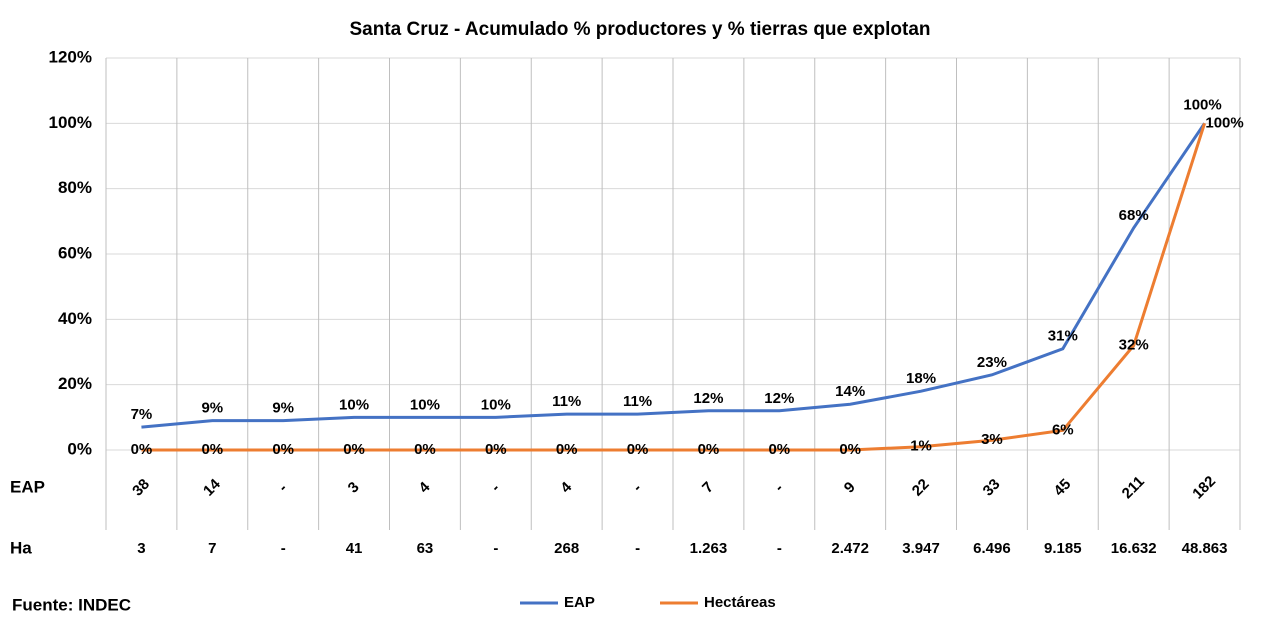  Describe the element at coordinates (70, 56) in the screenshot. I see `y-tick-label: 120%` at that location.